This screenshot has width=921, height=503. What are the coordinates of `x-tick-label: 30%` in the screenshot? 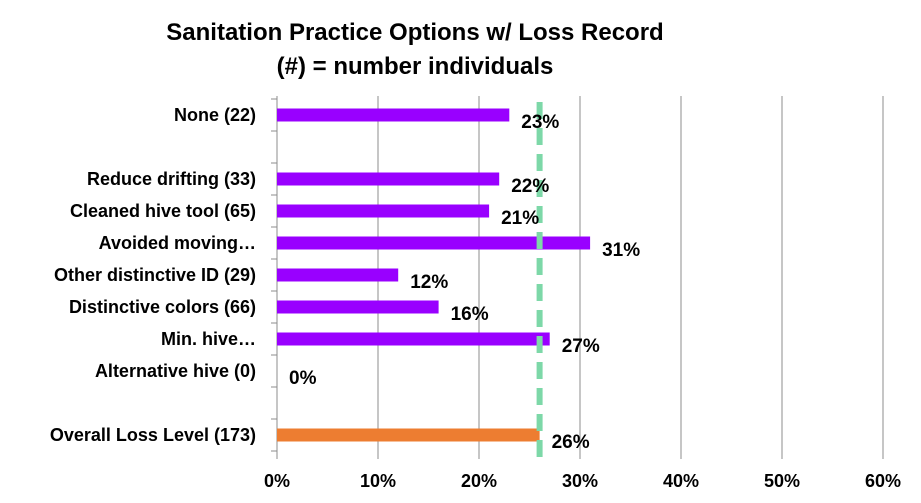 It's located at (580, 481).